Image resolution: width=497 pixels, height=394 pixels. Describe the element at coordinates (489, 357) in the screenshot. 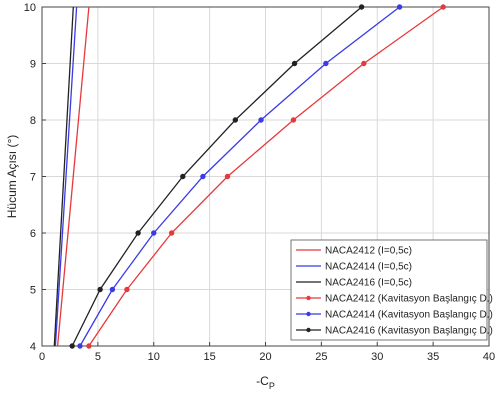

I see `x-tick-label: 40` at that location.